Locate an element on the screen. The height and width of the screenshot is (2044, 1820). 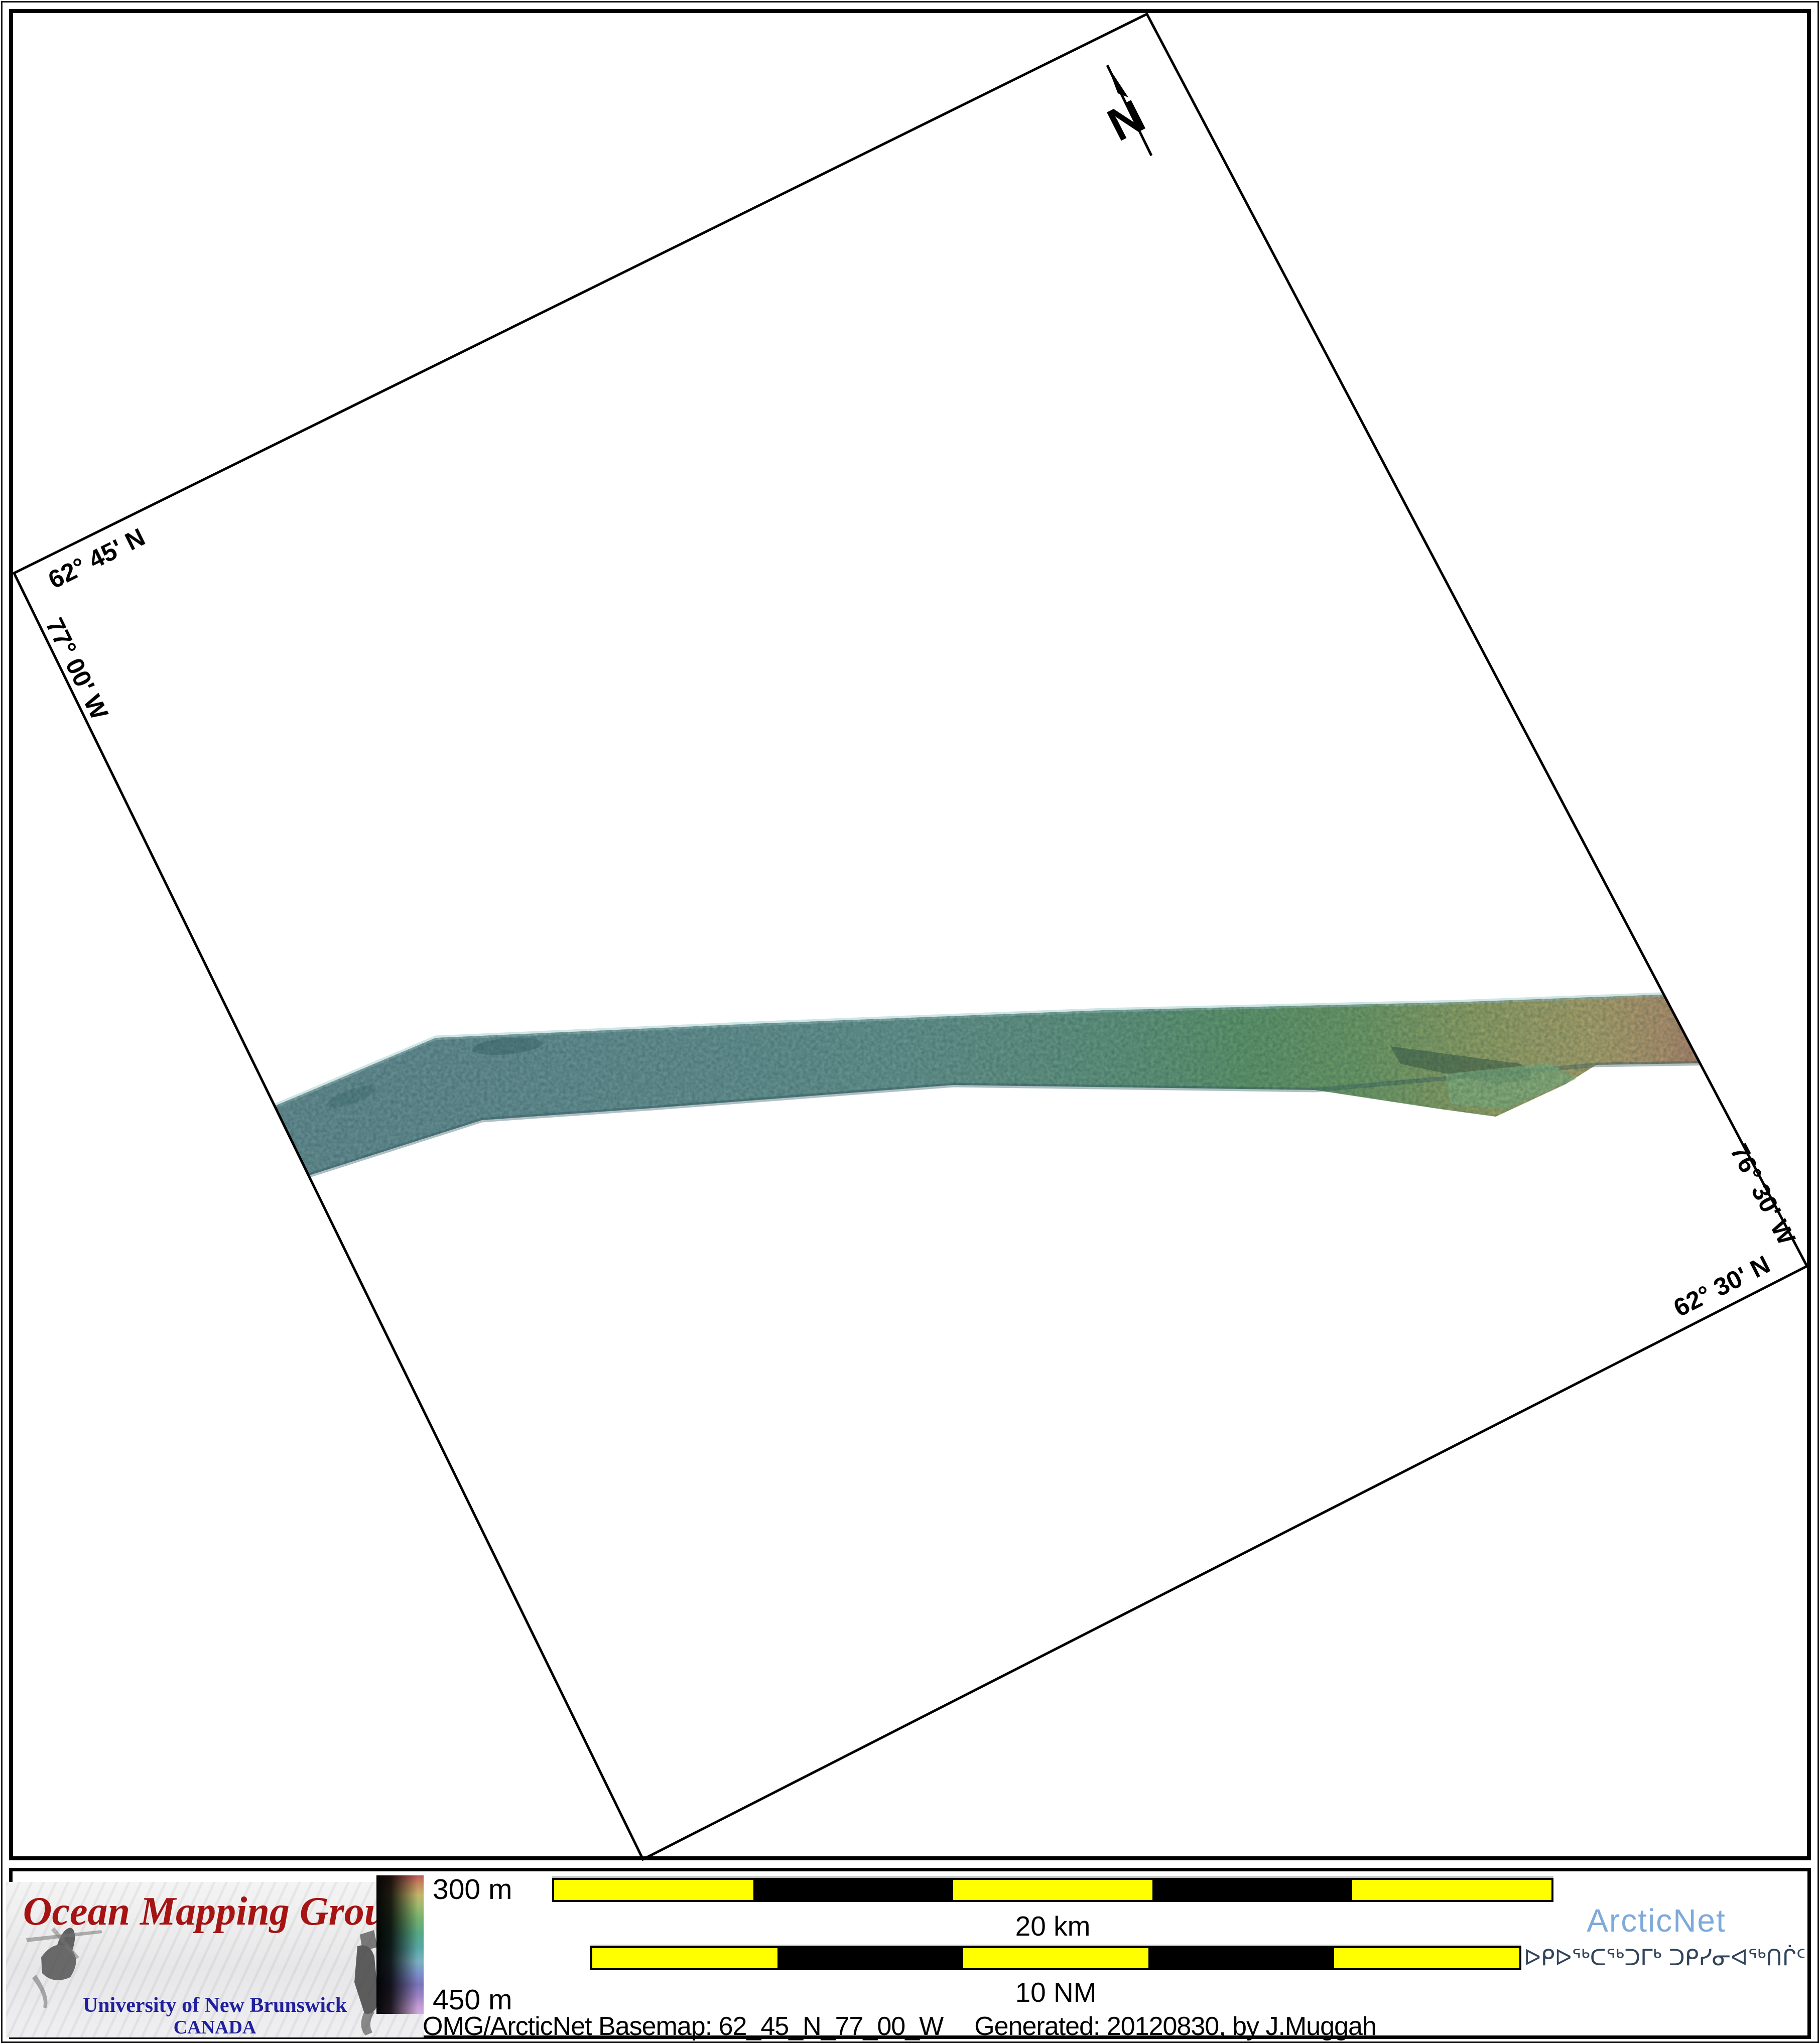
scalebar-nautical-miles is located at coordinates (1055, 1958).